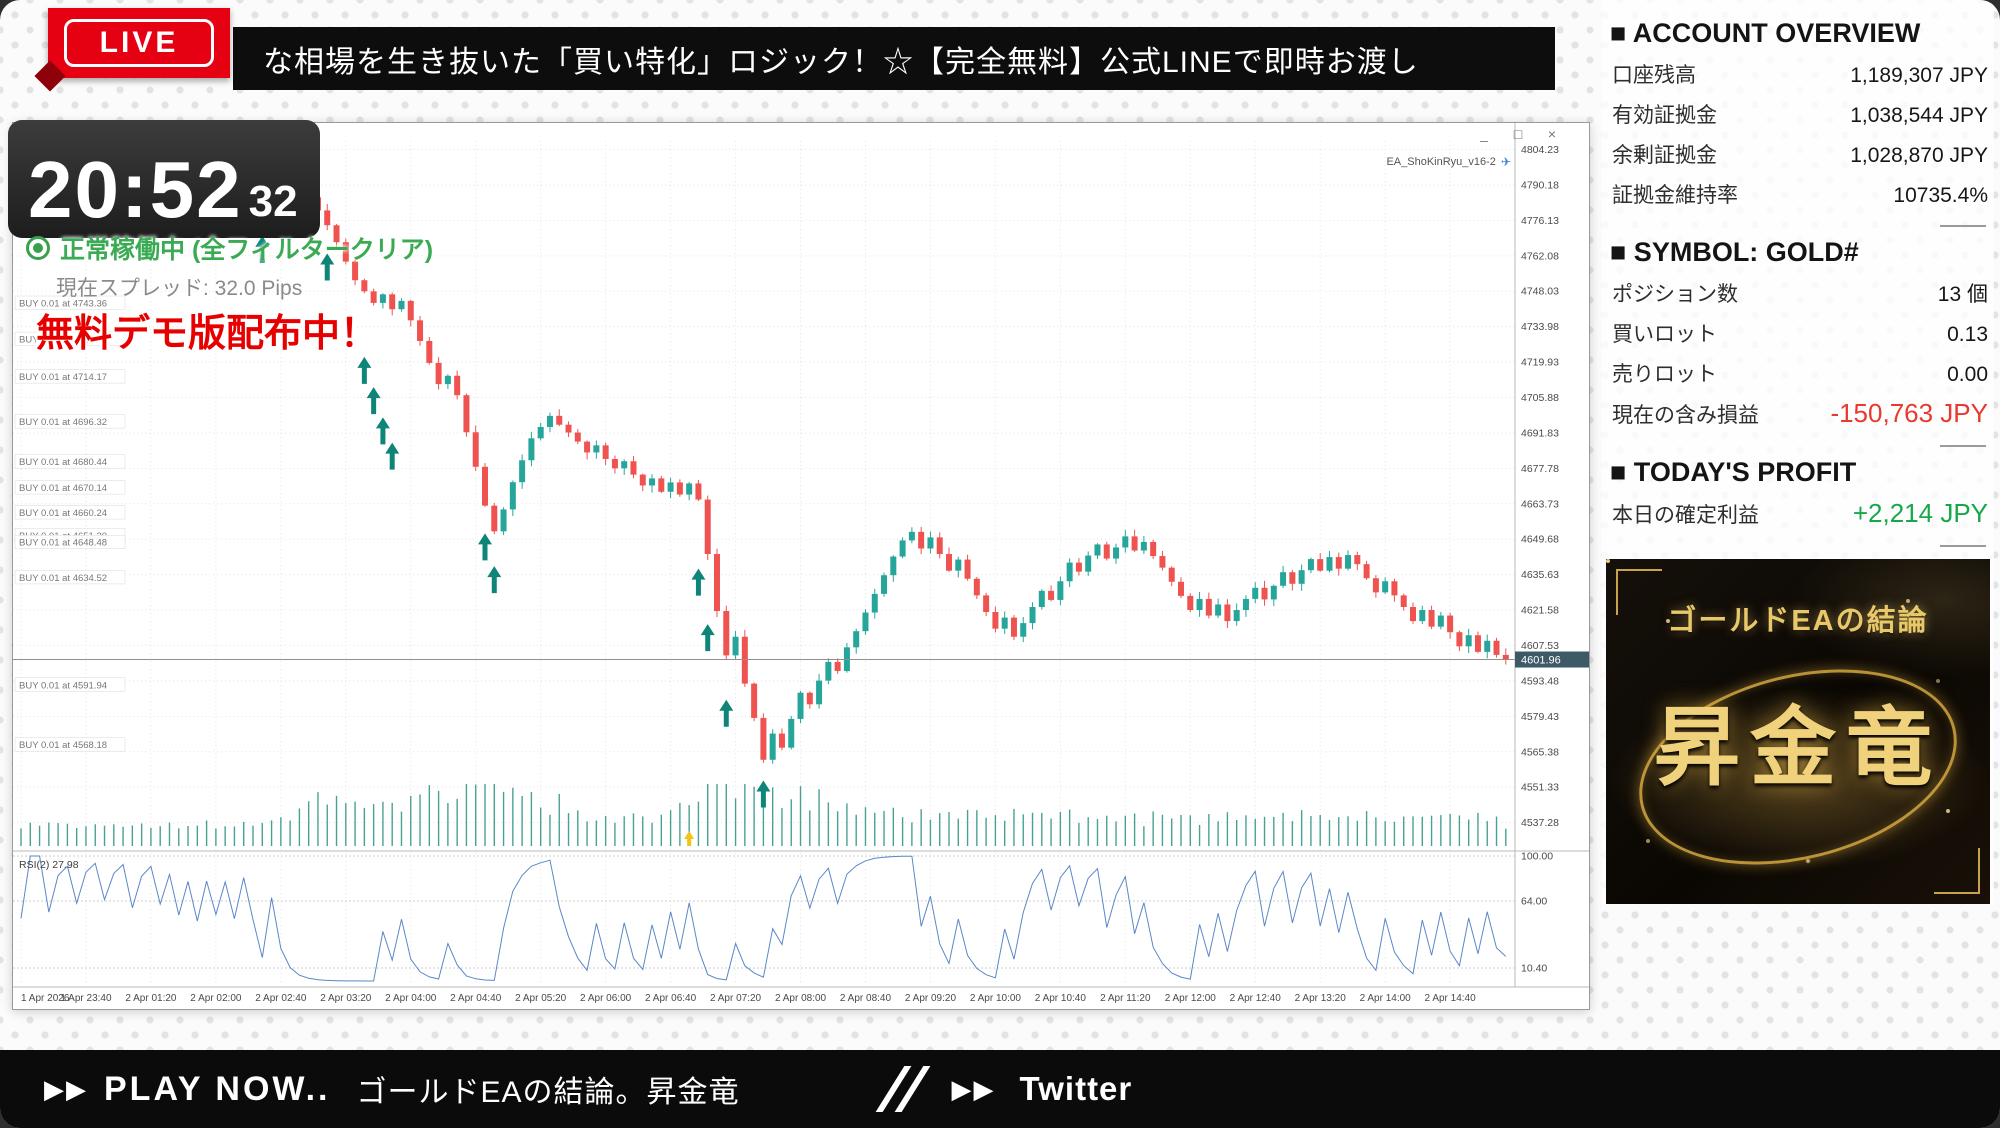 The image size is (2000, 1128). I want to click on chart-window-controls: _ □ ×, so click(1518, 134).